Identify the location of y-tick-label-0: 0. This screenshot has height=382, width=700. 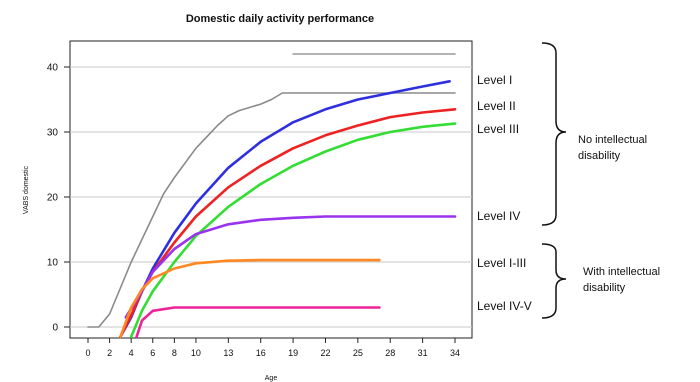
(55, 328).